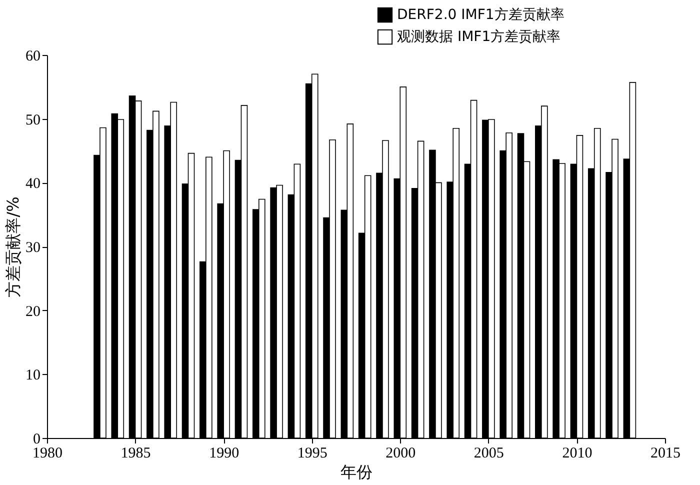 This screenshot has height=485, width=700. What do you see at coordinates (577, 454) in the screenshot?
I see `x-tick-label: 2010` at bounding box center [577, 454].